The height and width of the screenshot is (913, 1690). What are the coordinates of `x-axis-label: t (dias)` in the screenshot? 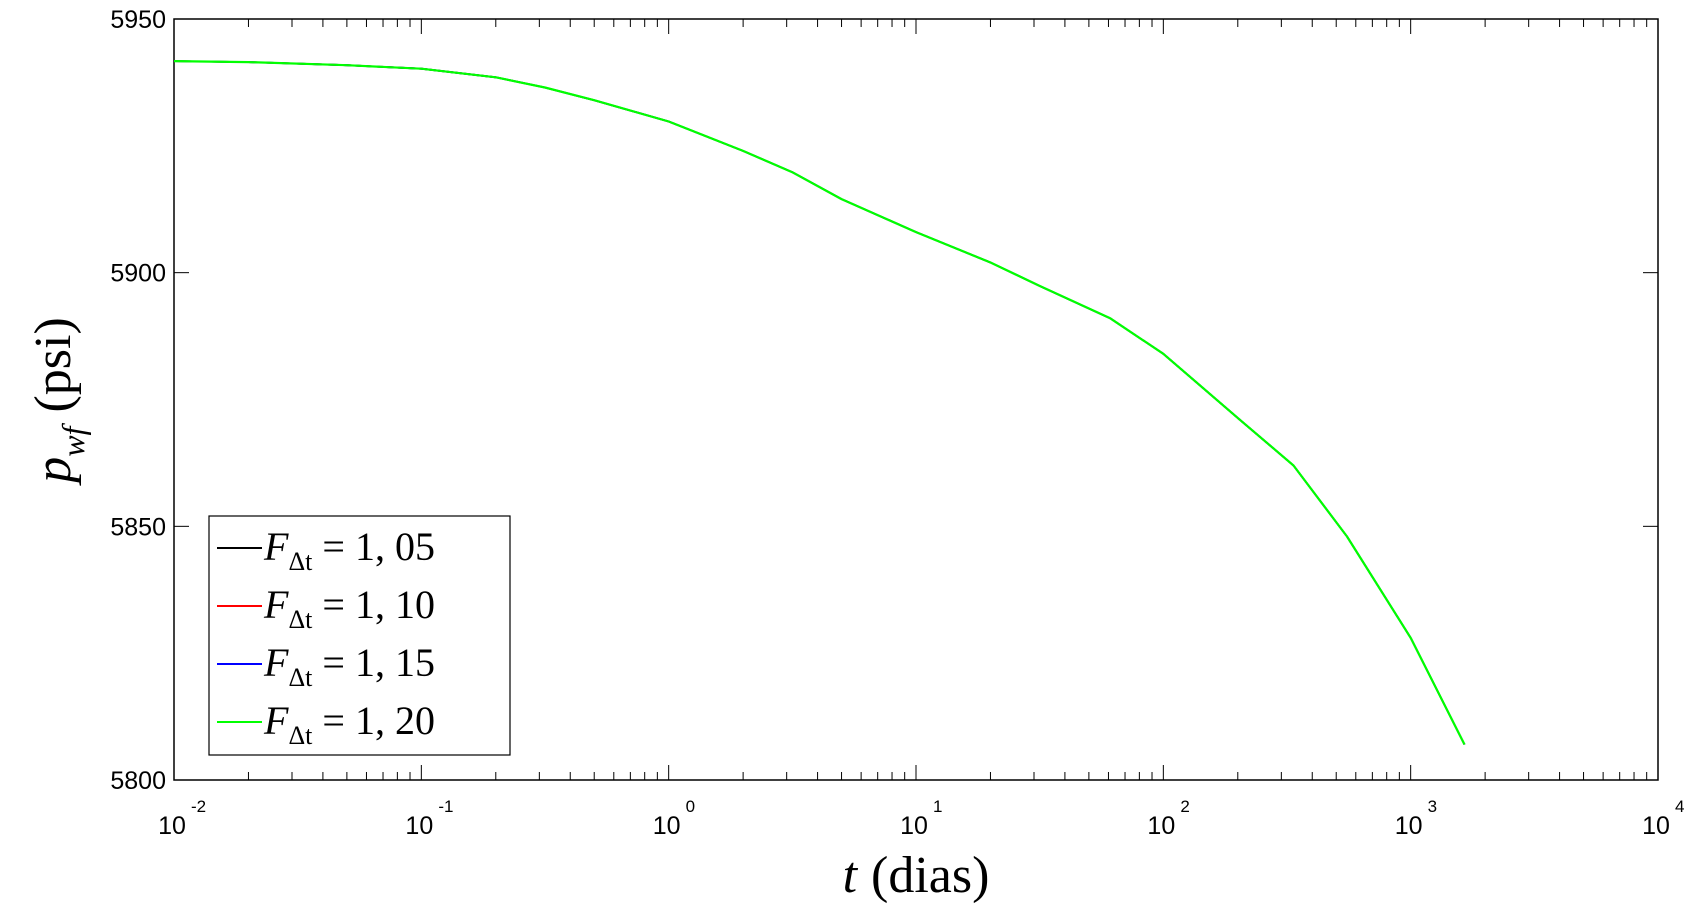 It's located at (916, 875).